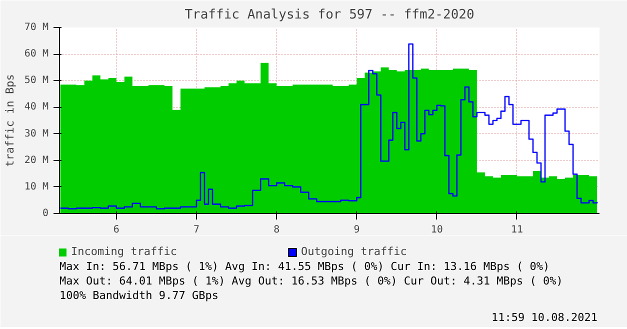 The height and width of the screenshot is (329, 627). Describe the element at coordinates (36, 186) in the screenshot. I see `y-tick-label: 10 M` at that location.